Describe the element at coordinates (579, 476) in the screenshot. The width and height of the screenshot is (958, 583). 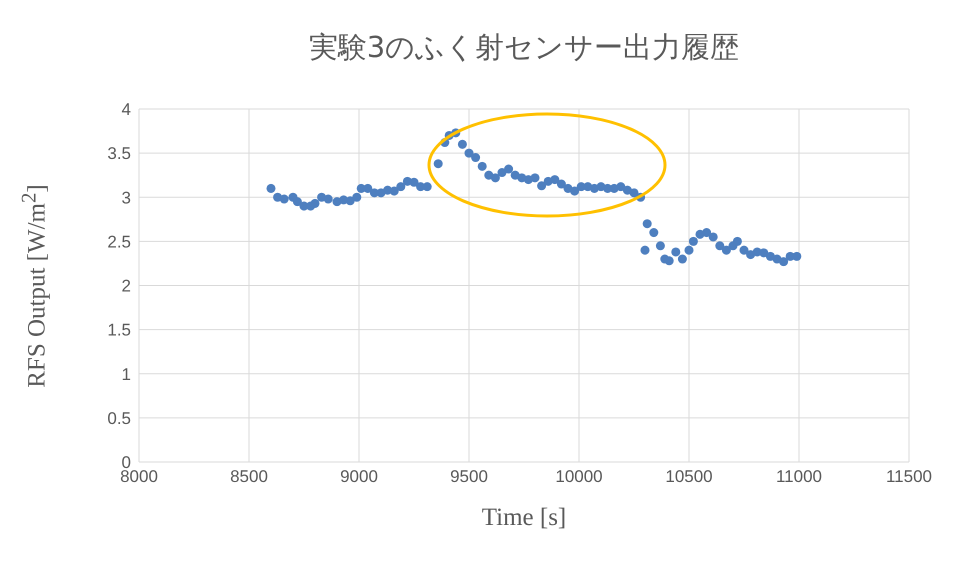
I see `x-tick-label: 10000` at that location.